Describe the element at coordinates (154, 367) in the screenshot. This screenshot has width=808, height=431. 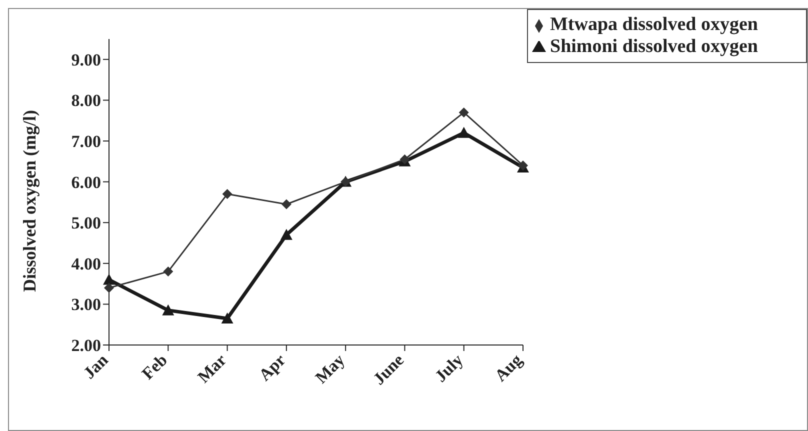
I see `x-tick-label: Feb` at that location.